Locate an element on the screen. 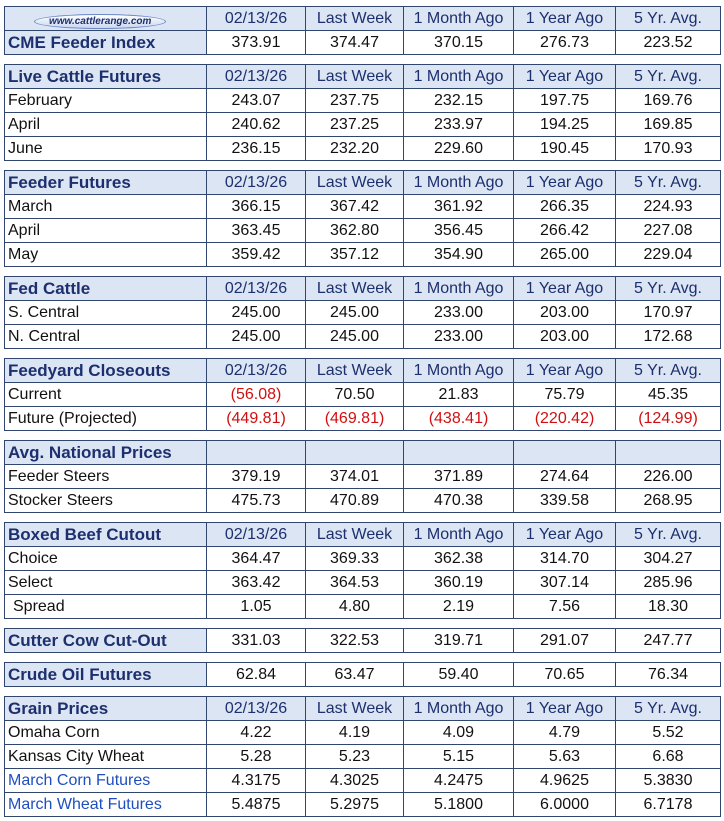 The width and height of the screenshot is (724, 821). data-row: June 236.15 232.20 229.60 190.45 170.93 is located at coordinates (362, 148).